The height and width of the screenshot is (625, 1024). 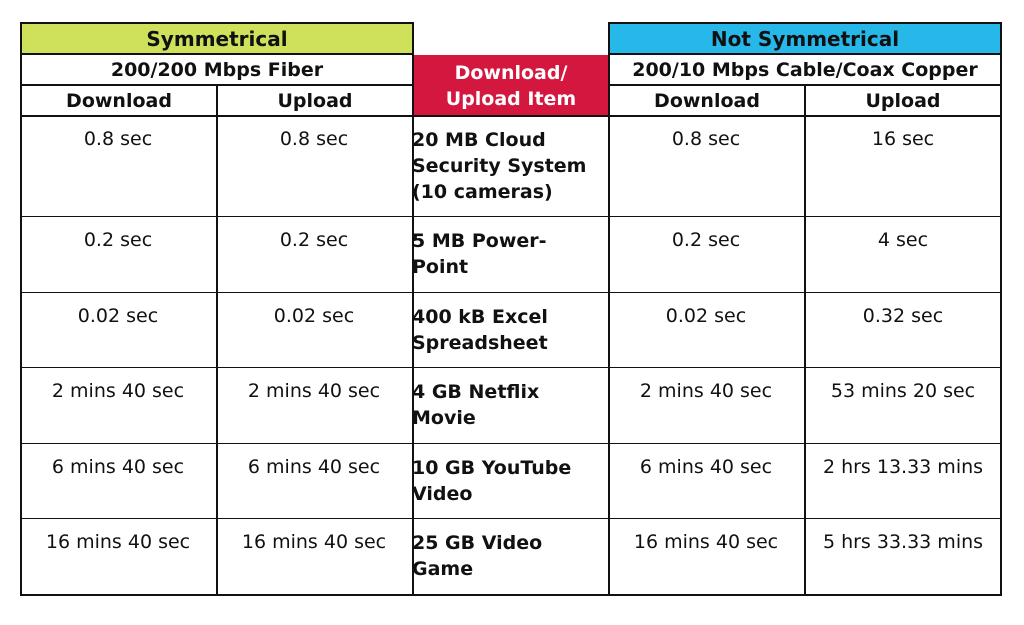 What do you see at coordinates (314, 557) in the screenshot?
I see `sym-upload-cell: 16 mins 40 sec` at bounding box center [314, 557].